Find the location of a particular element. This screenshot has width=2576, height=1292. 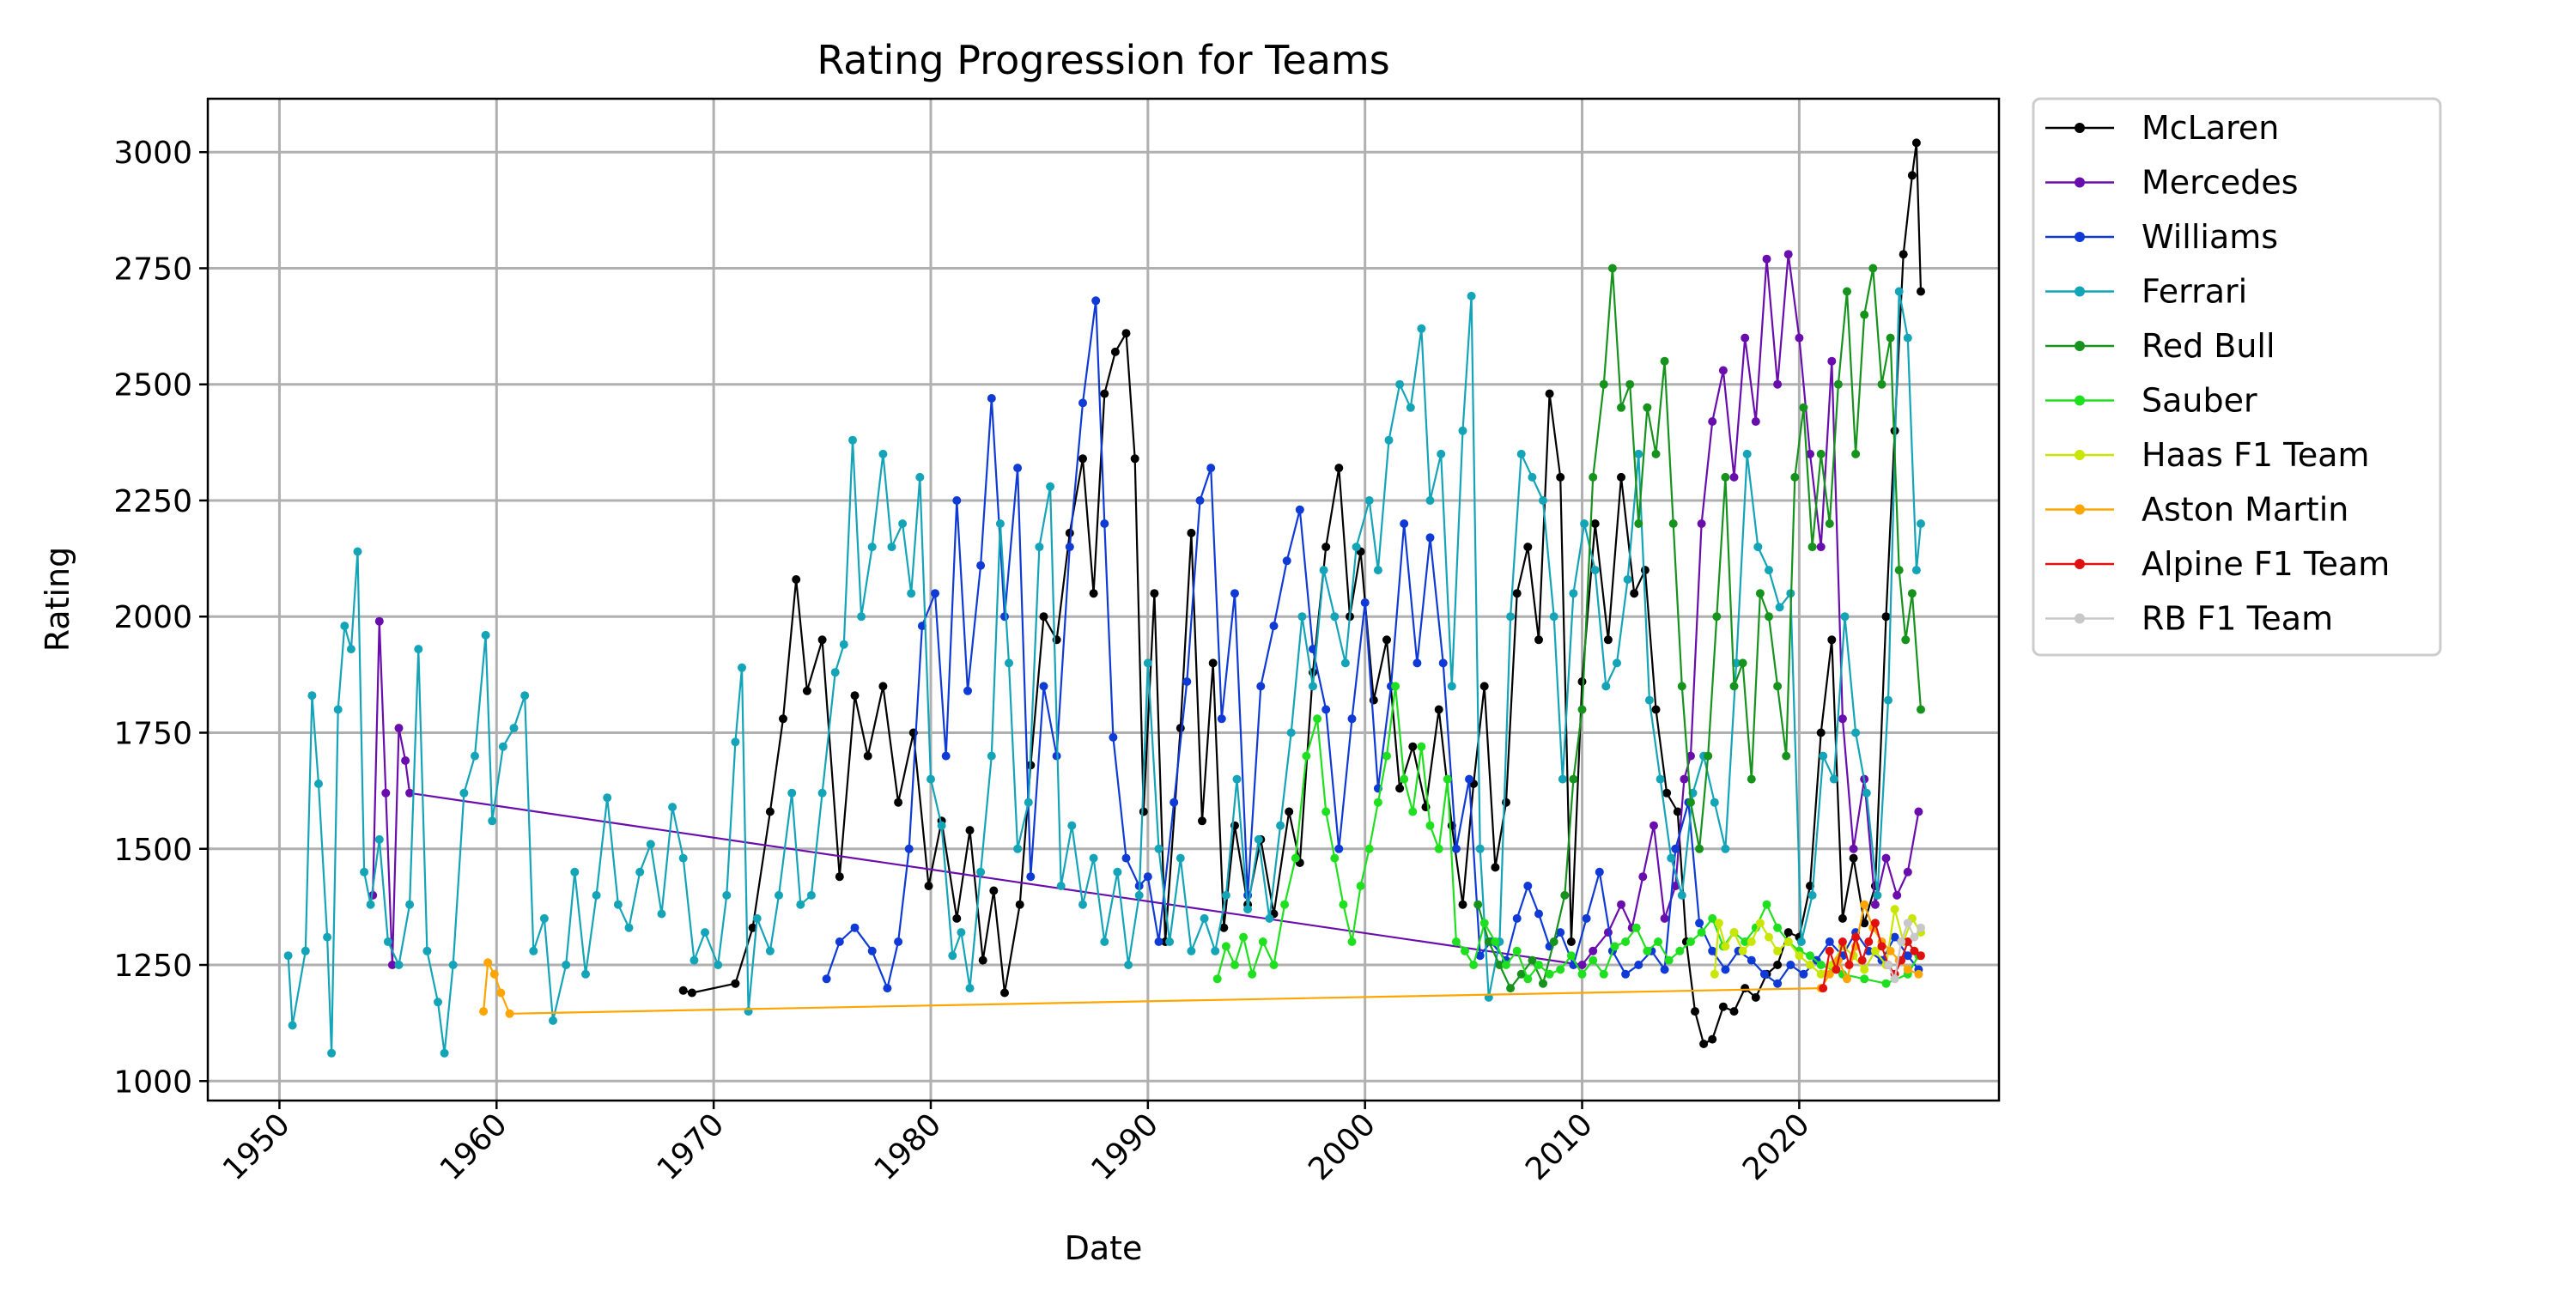

legend-item-rb-f1-team: RB F1 Team is located at coordinates (2189, 619).